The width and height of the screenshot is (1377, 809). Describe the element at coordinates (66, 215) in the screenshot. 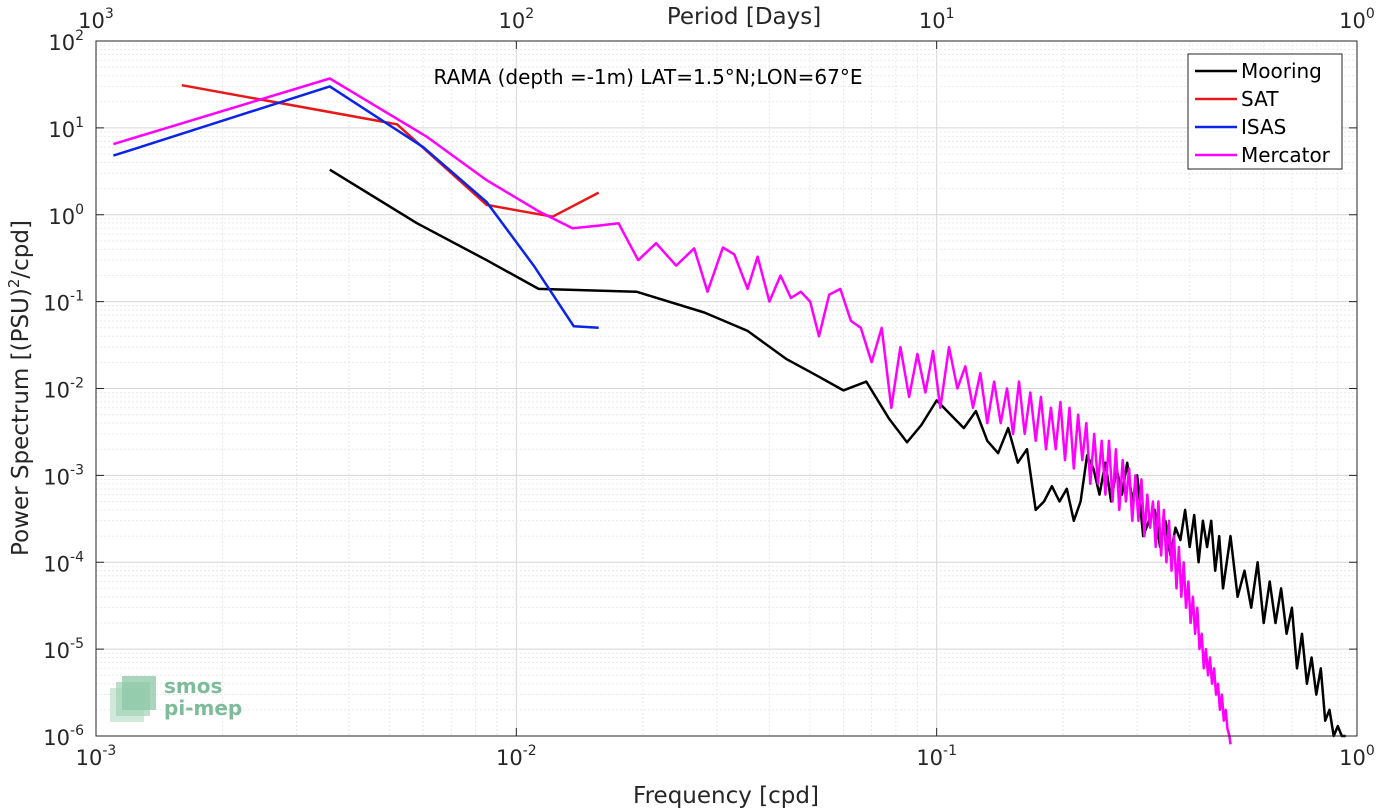

I see `y-tick-label: 10⁰` at that location.